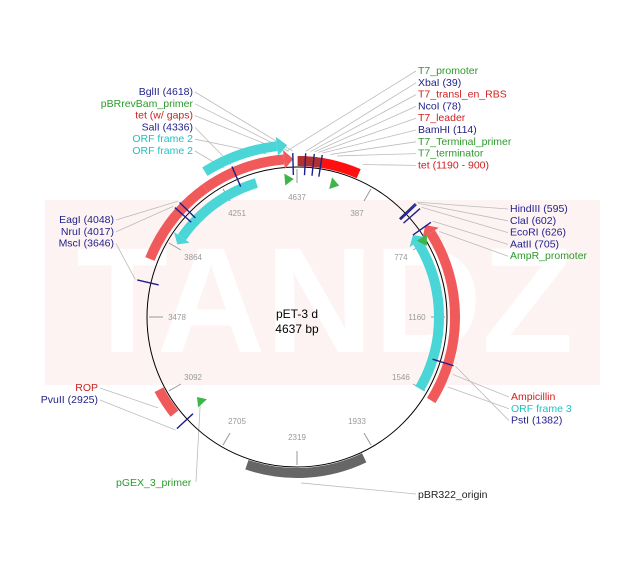  I want to click on tick-label: 2705, so click(237, 421).